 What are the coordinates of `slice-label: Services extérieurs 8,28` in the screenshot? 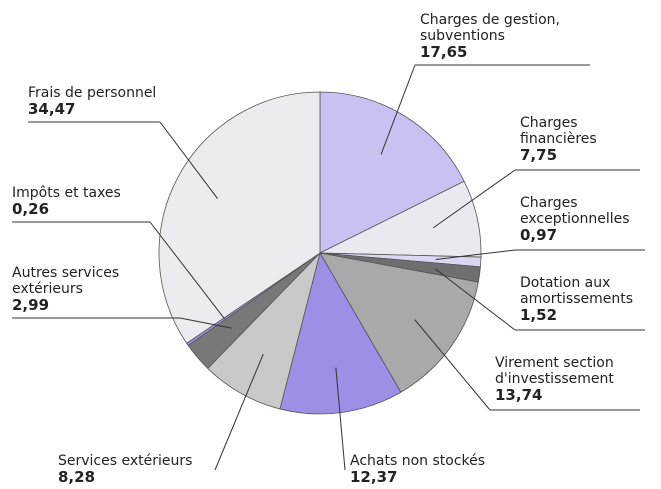 It's located at (125, 469).